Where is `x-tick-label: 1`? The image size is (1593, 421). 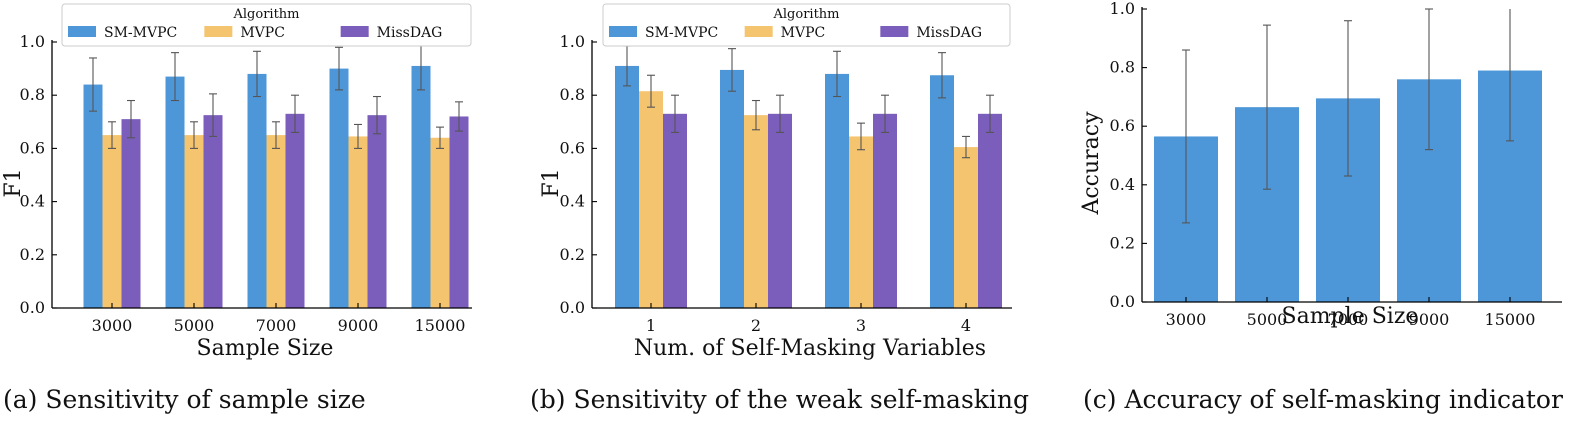
x-tick-label: 1 is located at coordinates (651, 325).